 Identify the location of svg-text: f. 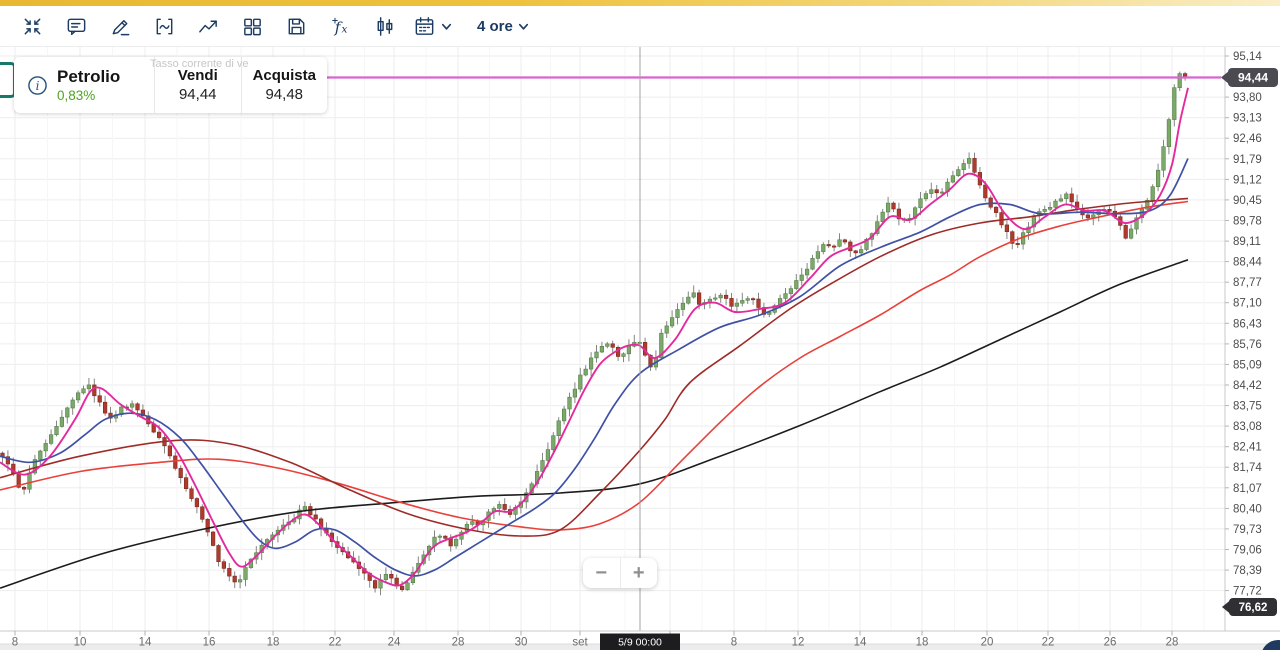
(337, 27).